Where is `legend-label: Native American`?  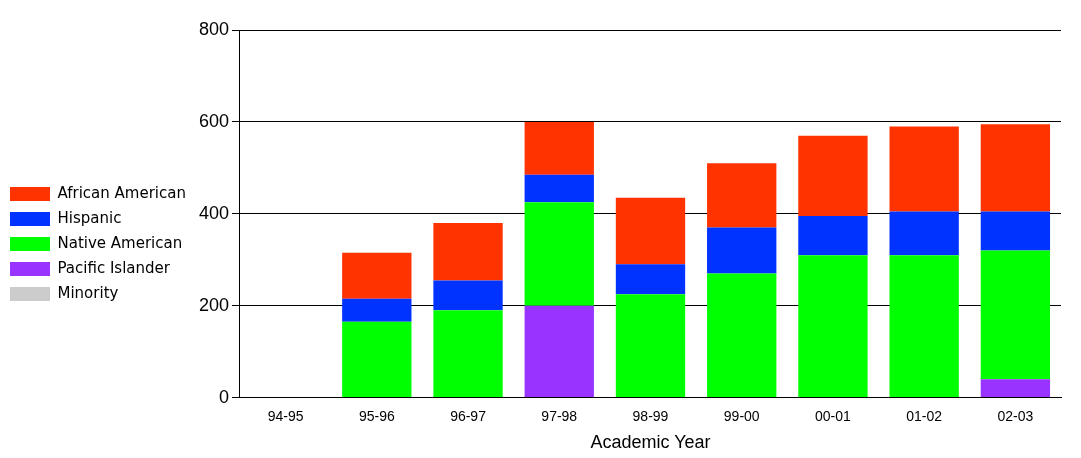
legend-label: Native American is located at coordinates (120, 242).